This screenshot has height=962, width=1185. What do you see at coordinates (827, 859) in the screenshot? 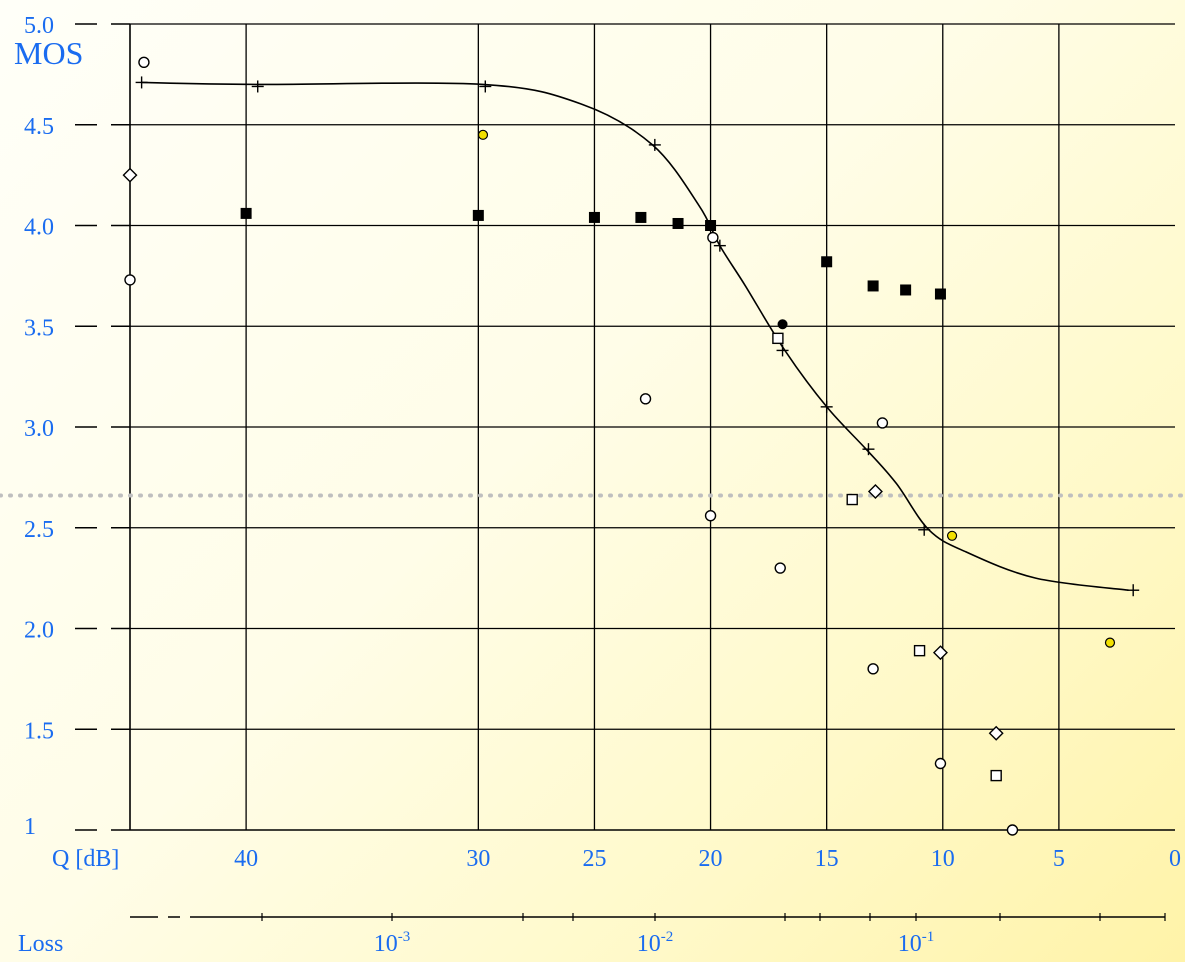
I see `x-tick-label: 15` at bounding box center [827, 859].